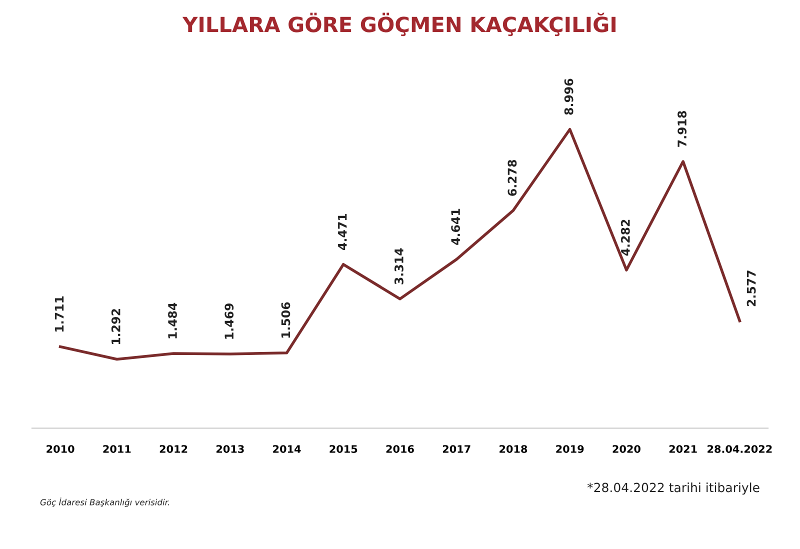 The height and width of the screenshot is (549, 800). What do you see at coordinates (399, 24) in the screenshot?
I see `chart-title: YILLARA GÖRE GÖÇMEN KAÇAKÇILIĞI` at bounding box center [399, 24].